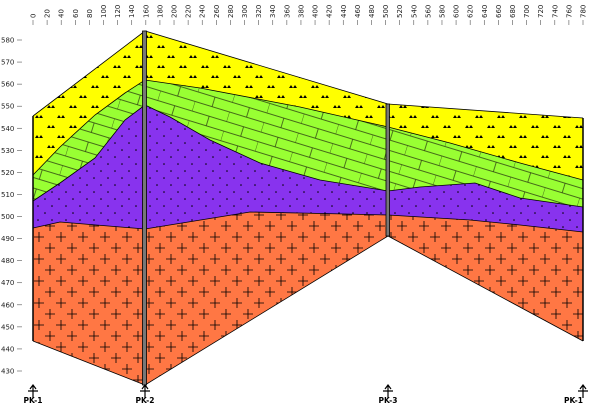 Image resolution: width=598 pixels, height=406 pixels. What do you see at coordinates (7, 305) in the screenshot?
I see `left-ruler-label: 460` at bounding box center [7, 305].